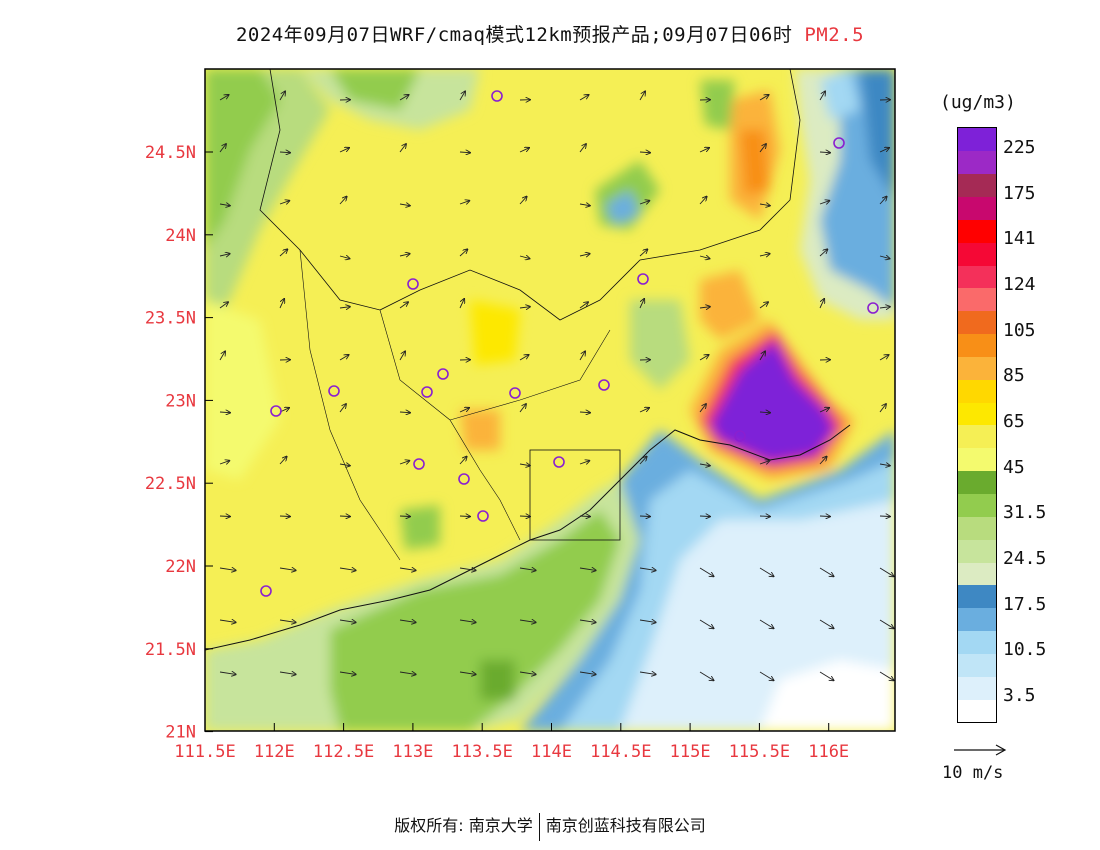 The image size is (1100, 850). Describe the element at coordinates (455, 405) in the screenshot. I see `city-boundaries` at that location.